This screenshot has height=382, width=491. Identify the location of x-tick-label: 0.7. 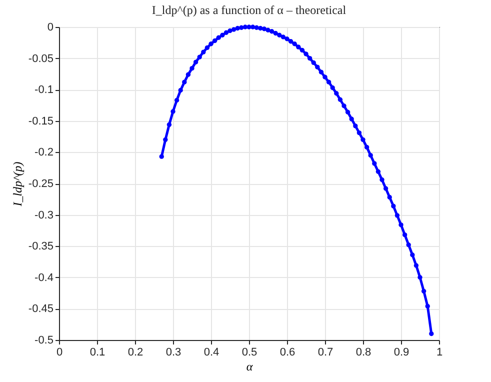
(326, 352).